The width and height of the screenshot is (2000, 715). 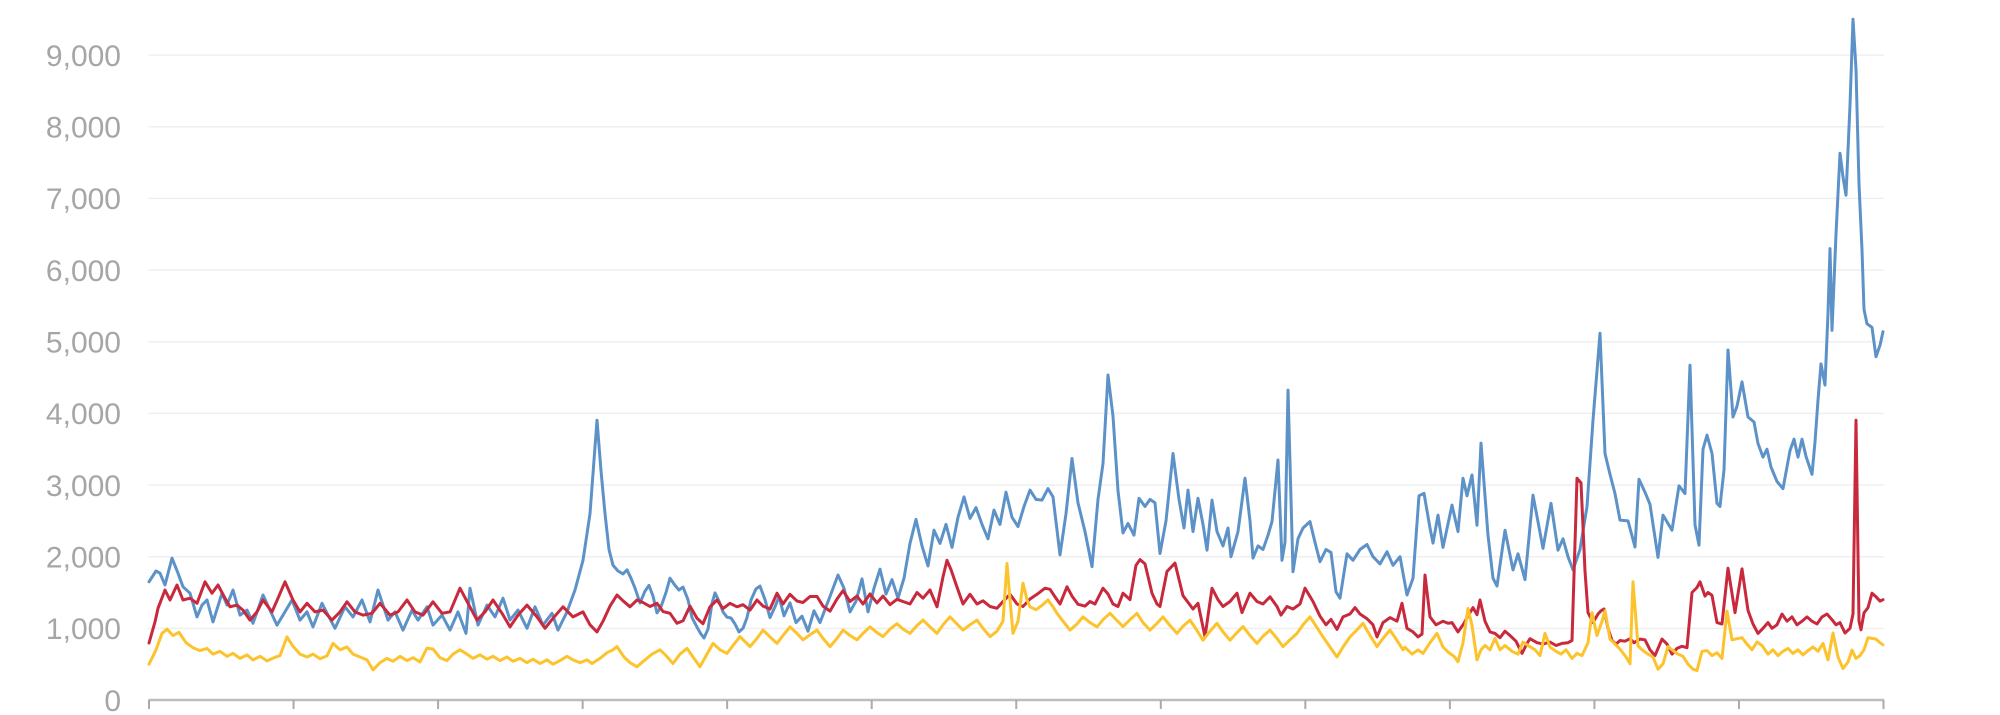 I want to click on y-axis-label: 8,000, so click(x=83, y=128).